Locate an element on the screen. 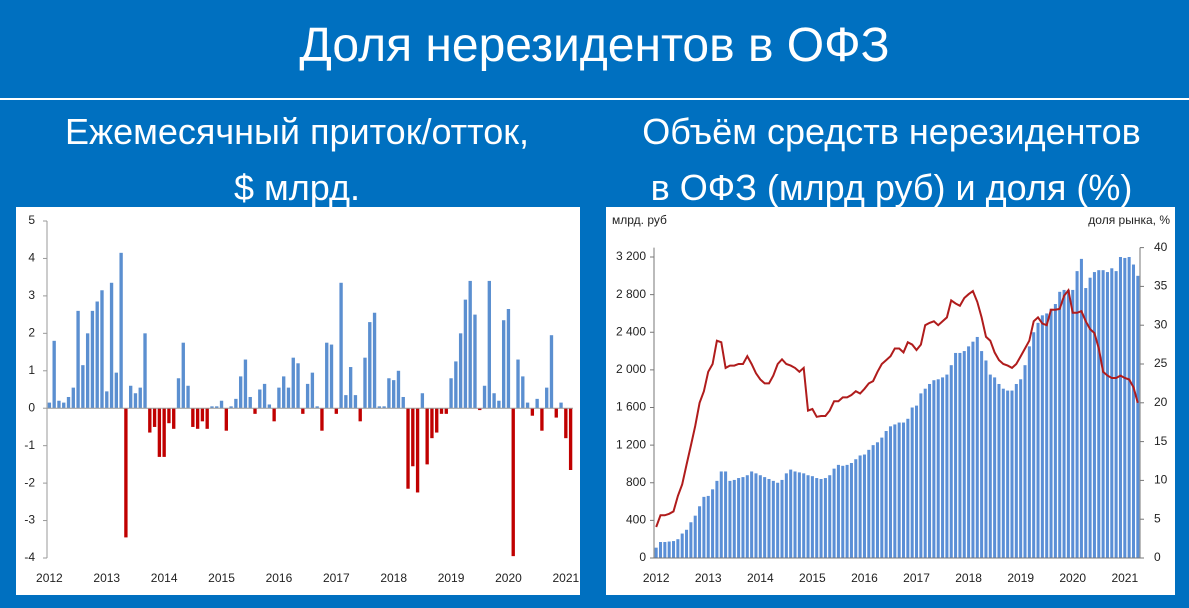 Image resolution: width=1189 pixels, height=608 pixels. y-tick-label: -2 is located at coordinates (29, 482).